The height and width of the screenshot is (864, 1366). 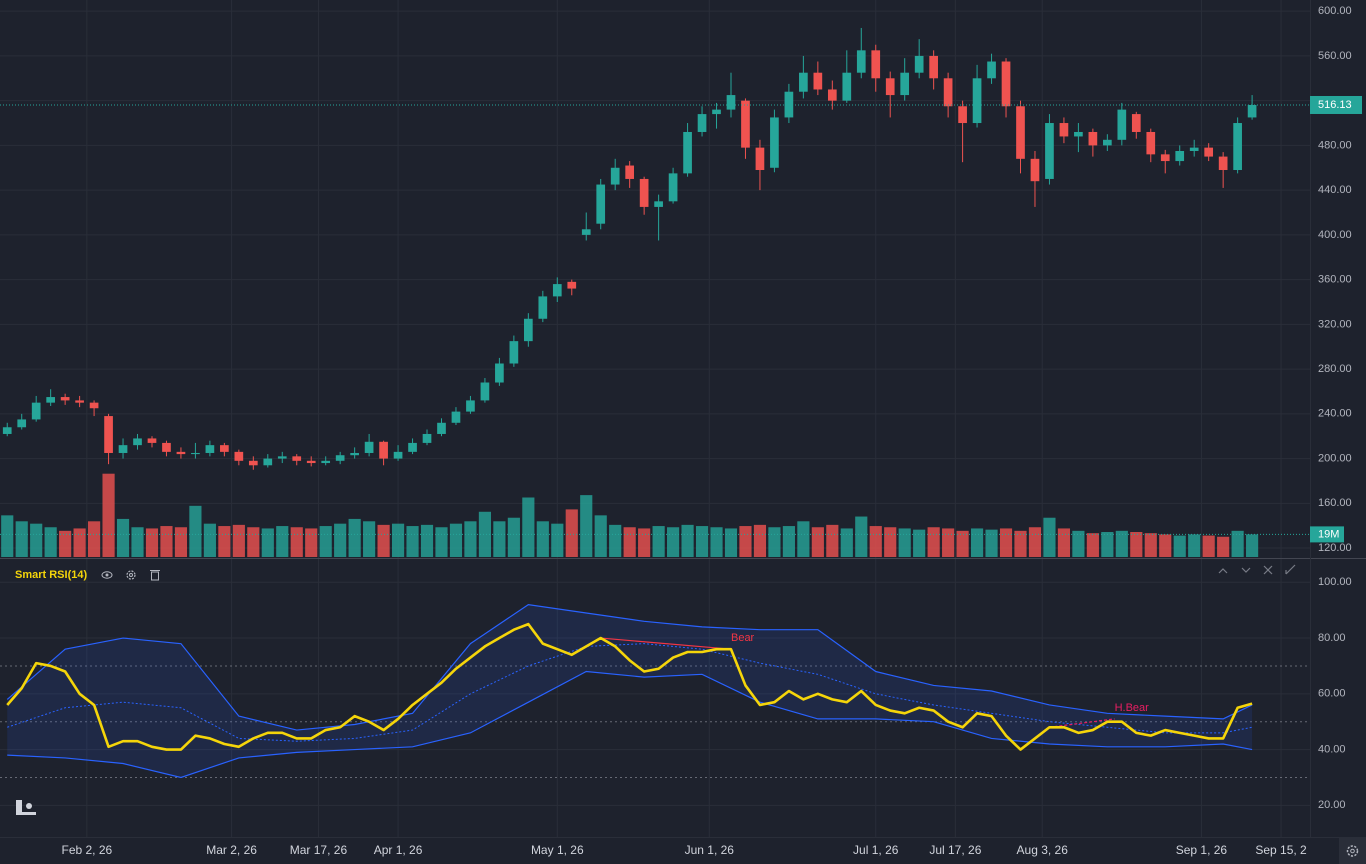 What do you see at coordinates (155, 575) in the screenshot?
I see `indicator-delete-icon` at bounding box center [155, 575].